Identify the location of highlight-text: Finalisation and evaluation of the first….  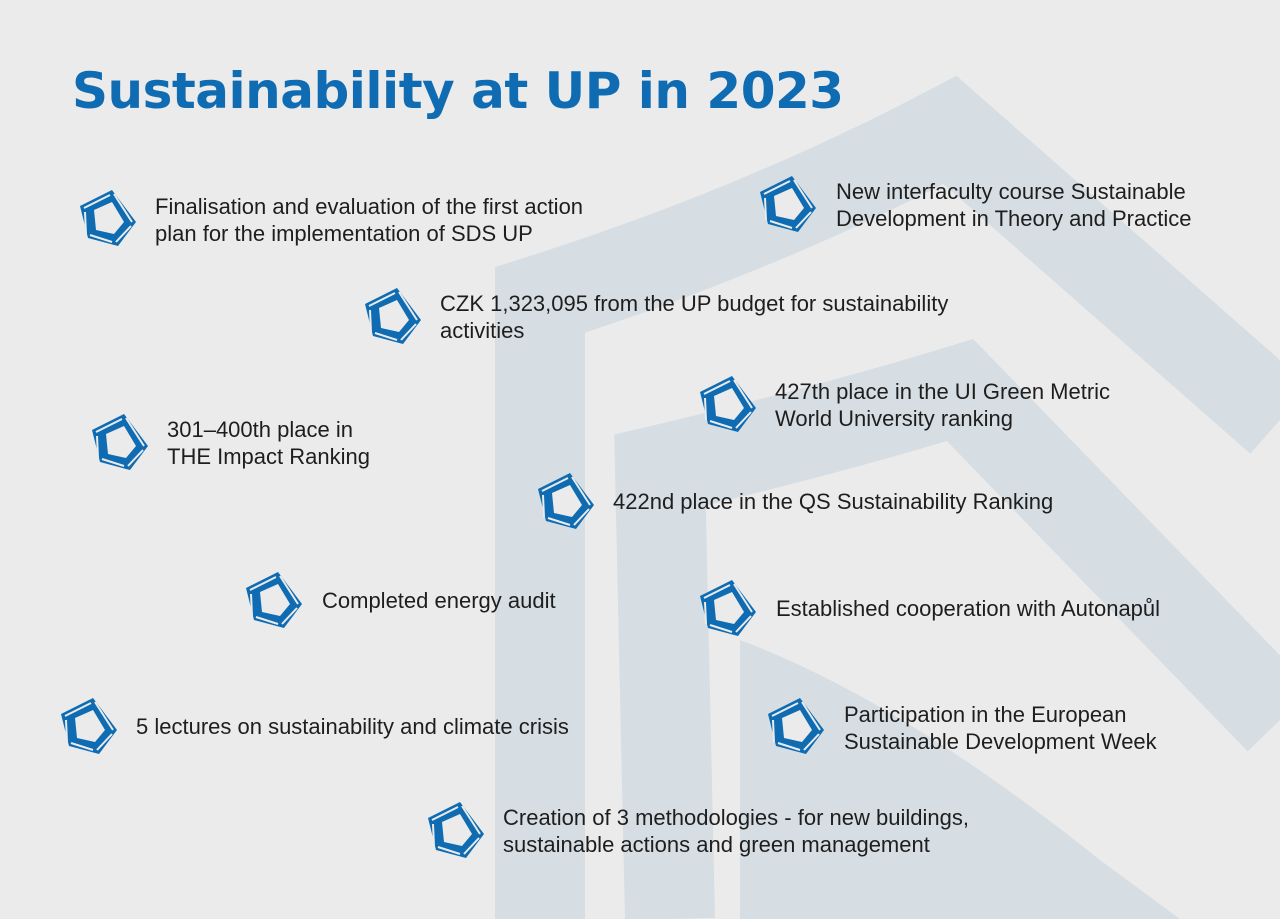
(369, 220).